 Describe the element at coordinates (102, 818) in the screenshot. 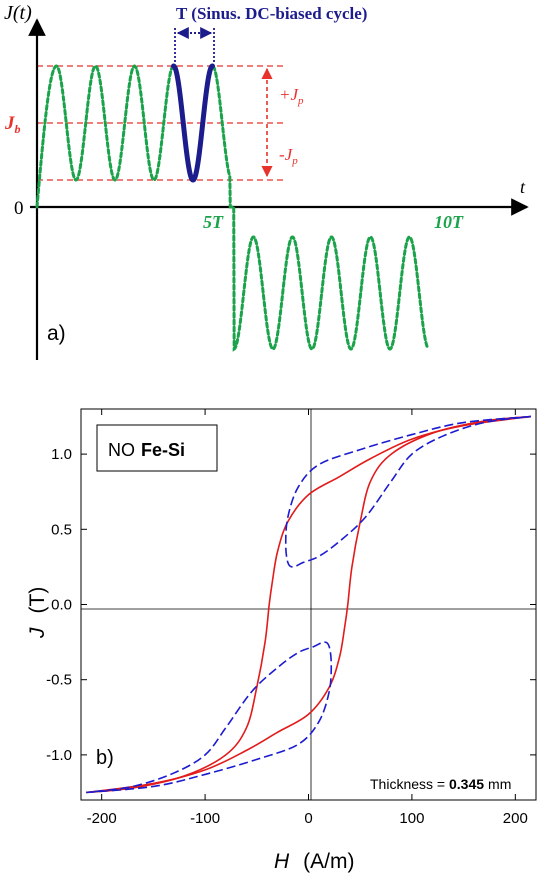

I see `b-x-tick-label: -200` at that location.